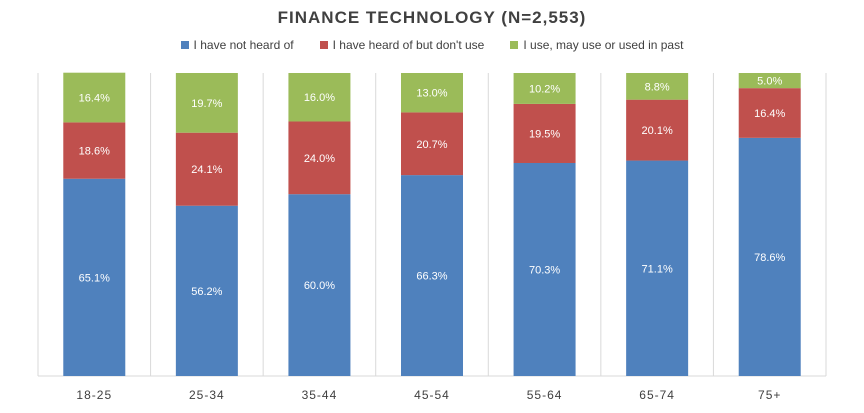 The image size is (864, 413). I want to click on data-label: 20.1%, so click(657, 131).